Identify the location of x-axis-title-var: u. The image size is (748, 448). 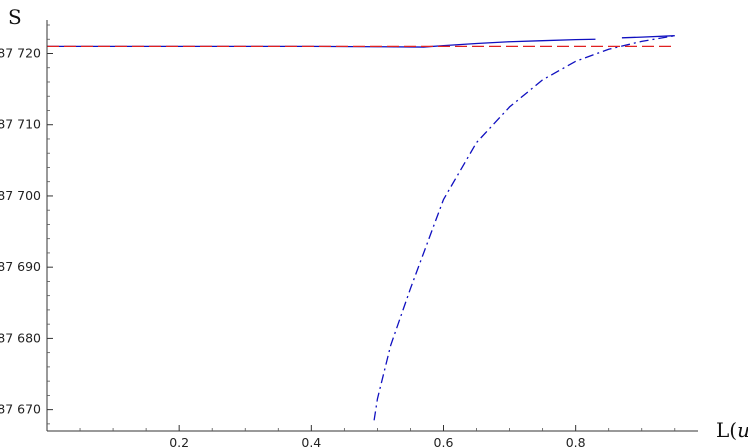
(742, 430).